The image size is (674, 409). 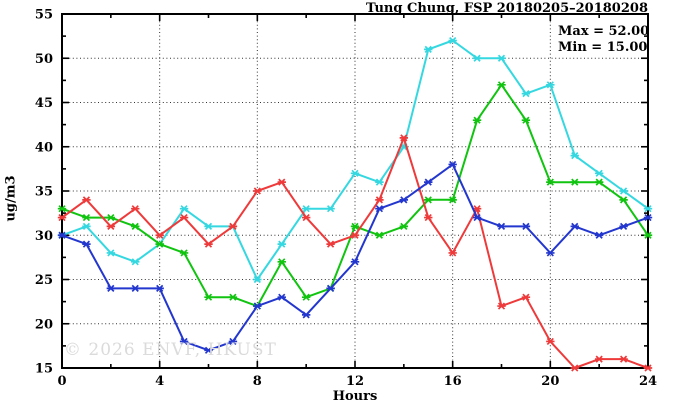 I want to click on y-tick-label: 30, so click(x=44, y=236).